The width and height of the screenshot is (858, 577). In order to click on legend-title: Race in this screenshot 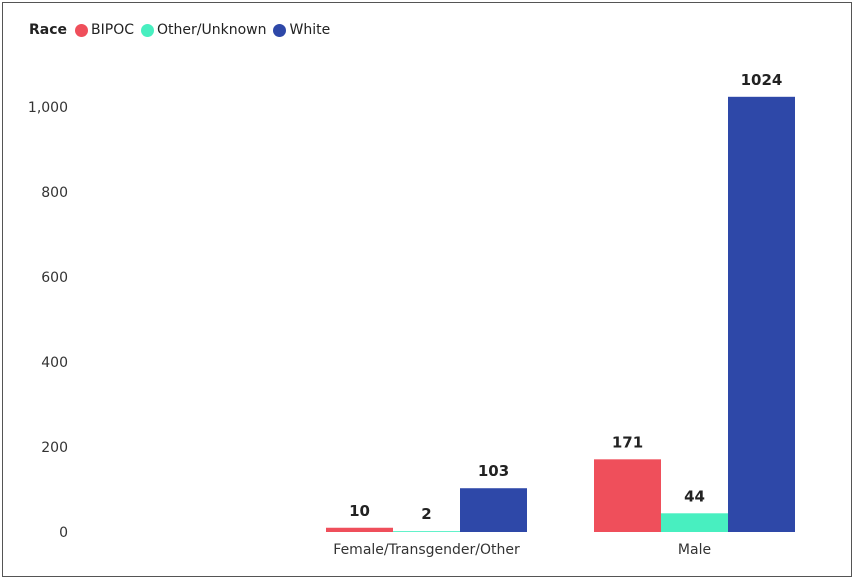, I will do `click(48, 30)`.